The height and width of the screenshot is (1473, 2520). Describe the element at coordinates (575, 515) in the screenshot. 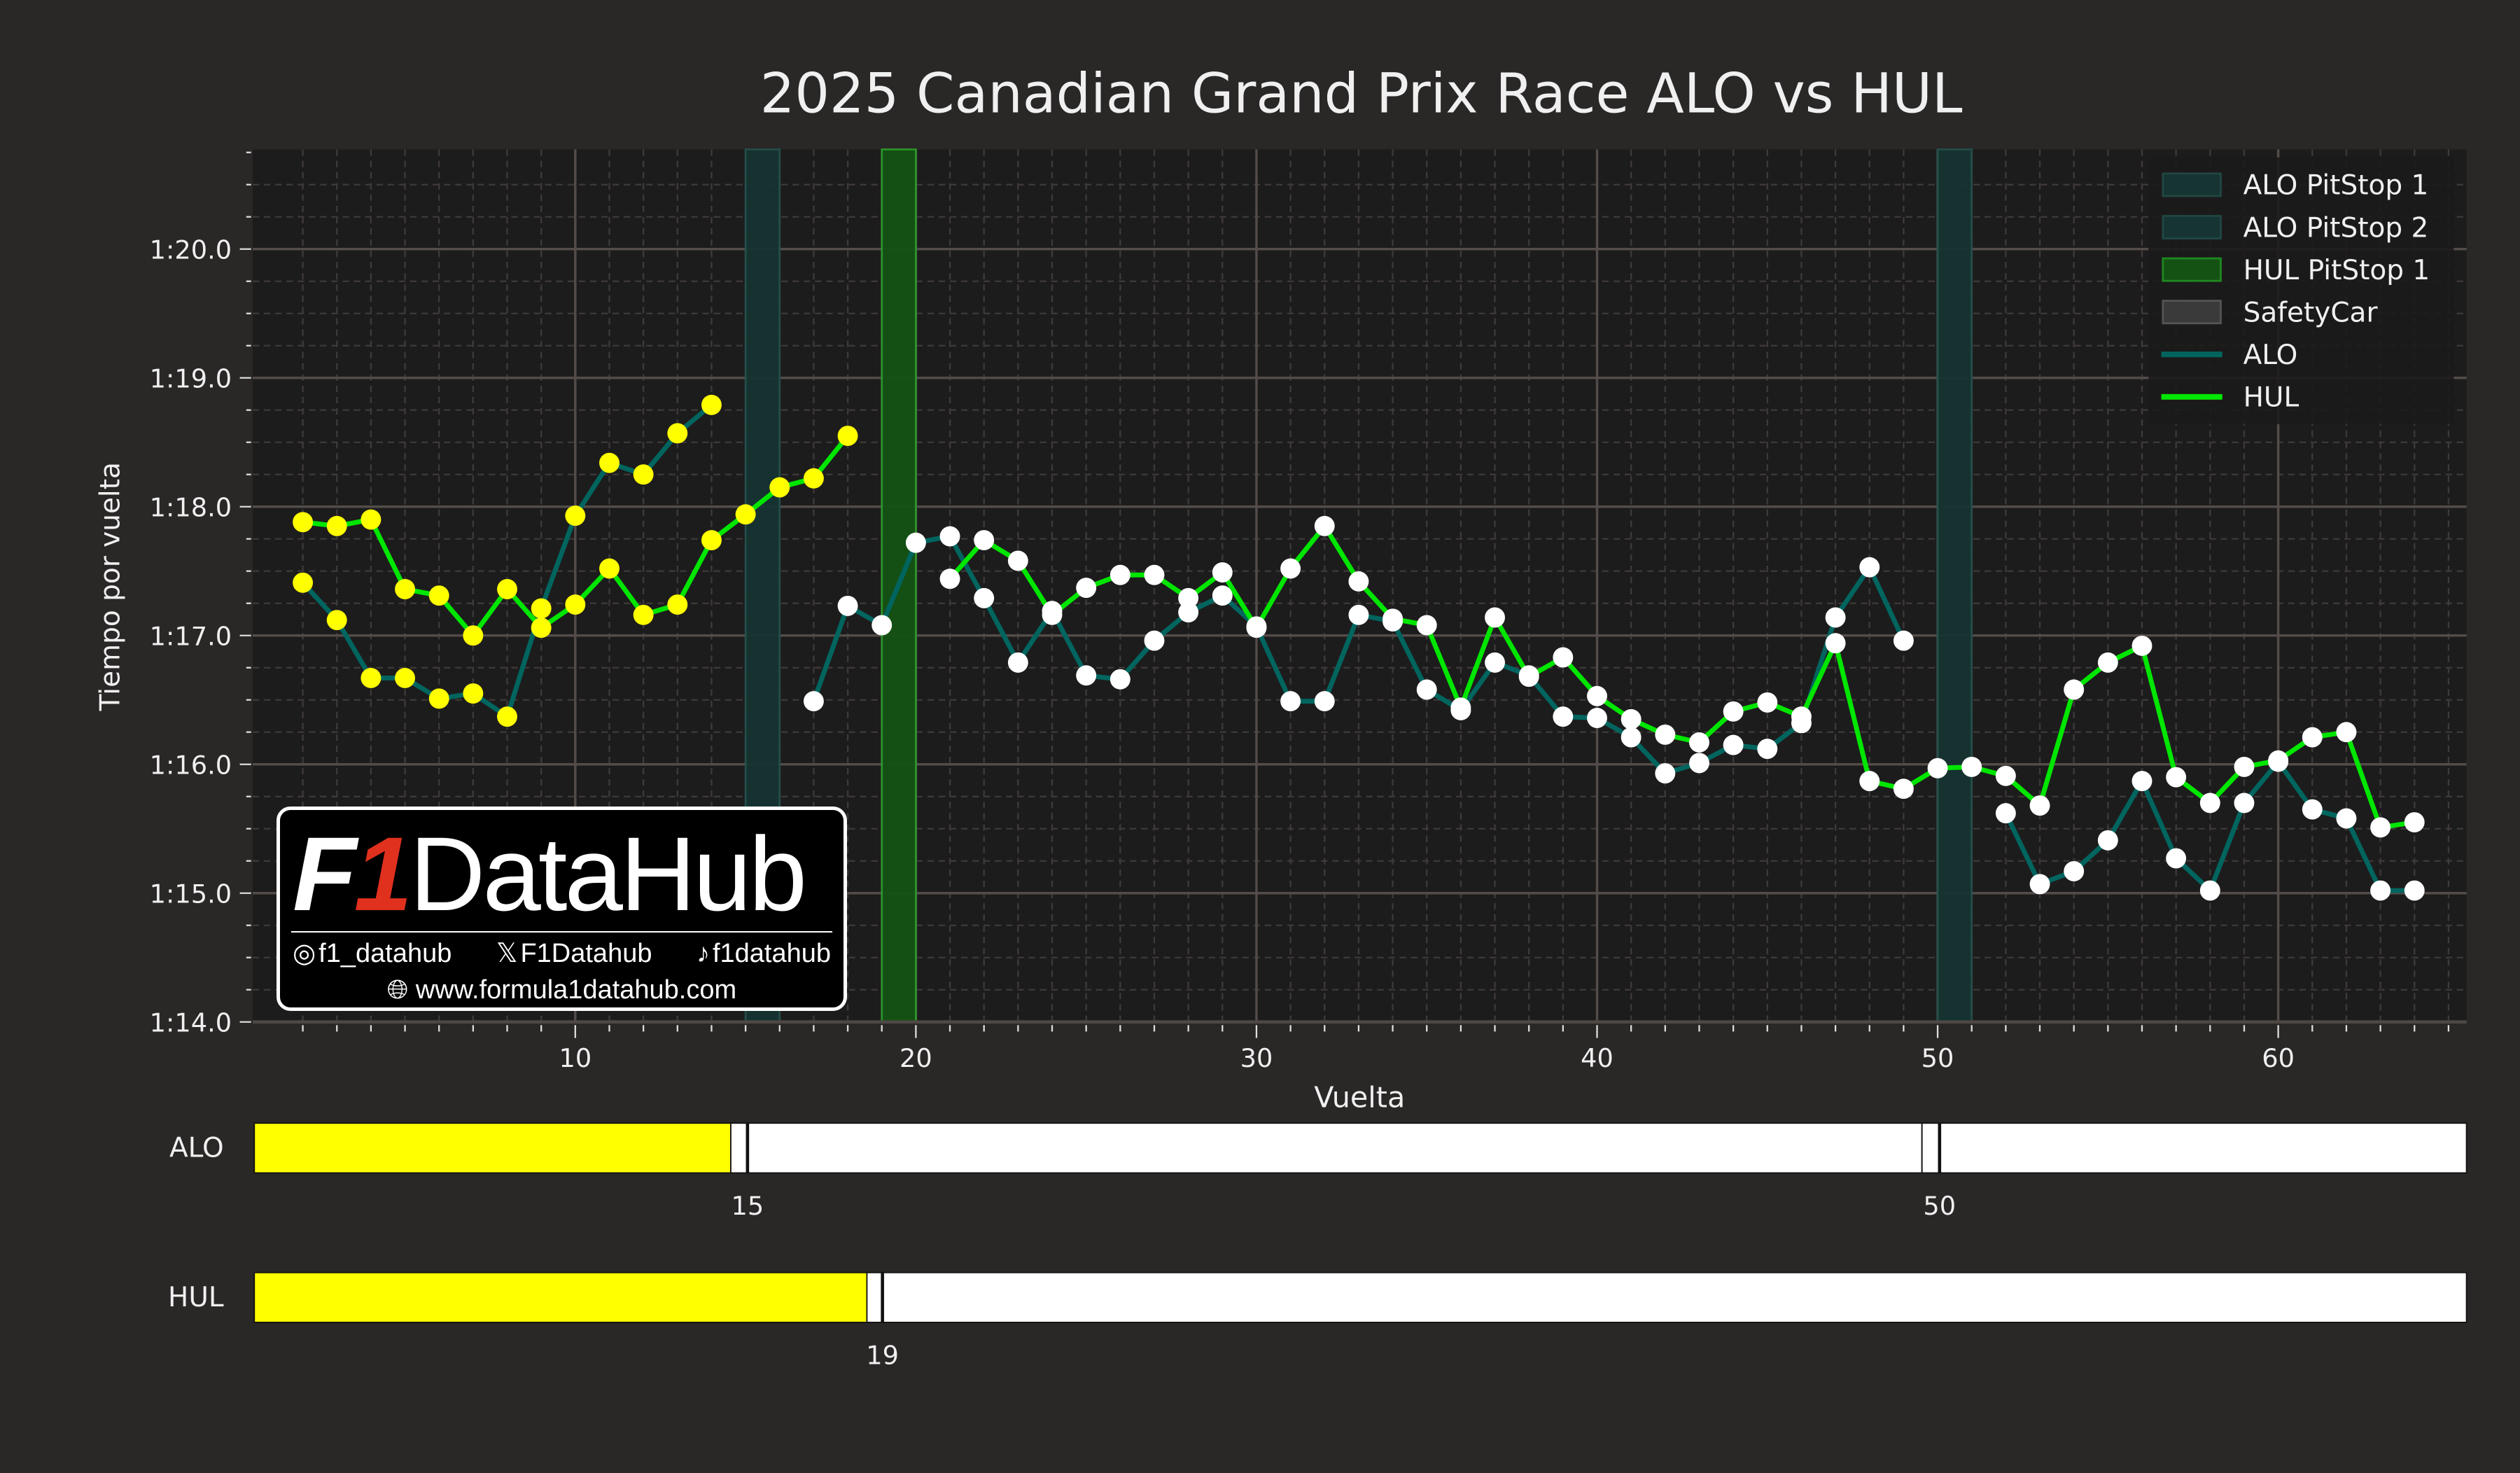

I see `alo-lap-marker: ALO L10: 77.93` at that location.